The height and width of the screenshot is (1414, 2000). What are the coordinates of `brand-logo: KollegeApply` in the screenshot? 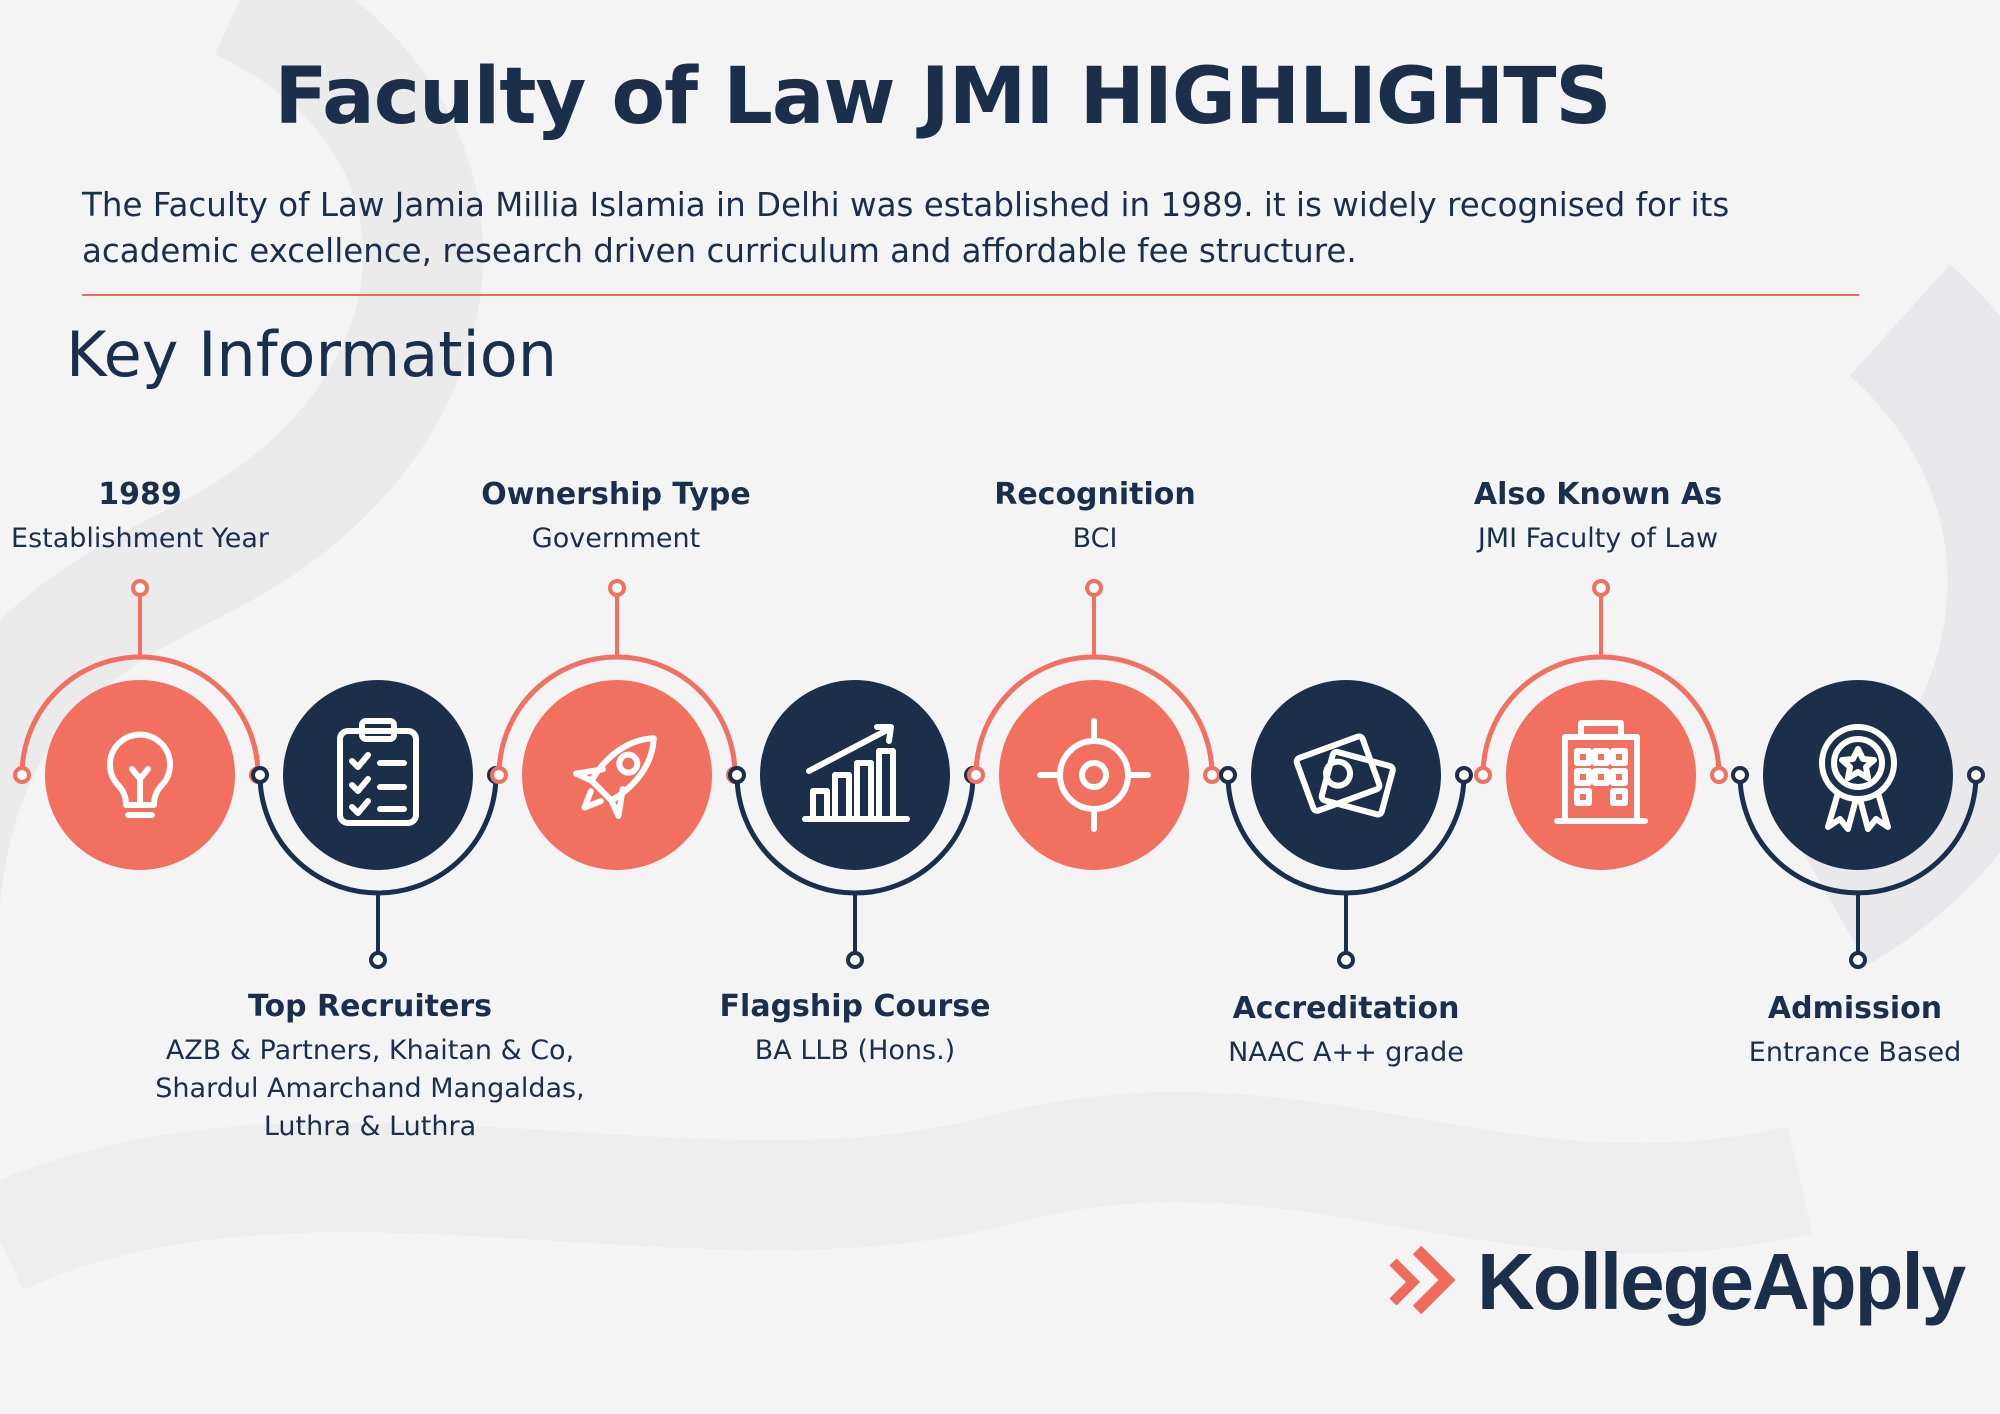 It's located at (1674, 1282).